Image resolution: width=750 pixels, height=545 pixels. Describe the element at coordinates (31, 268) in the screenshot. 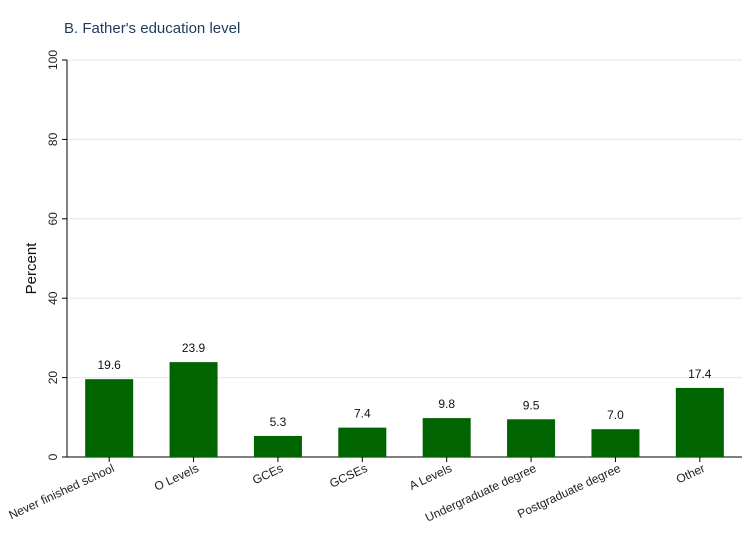

I see `y-axis-title: Percent` at that location.